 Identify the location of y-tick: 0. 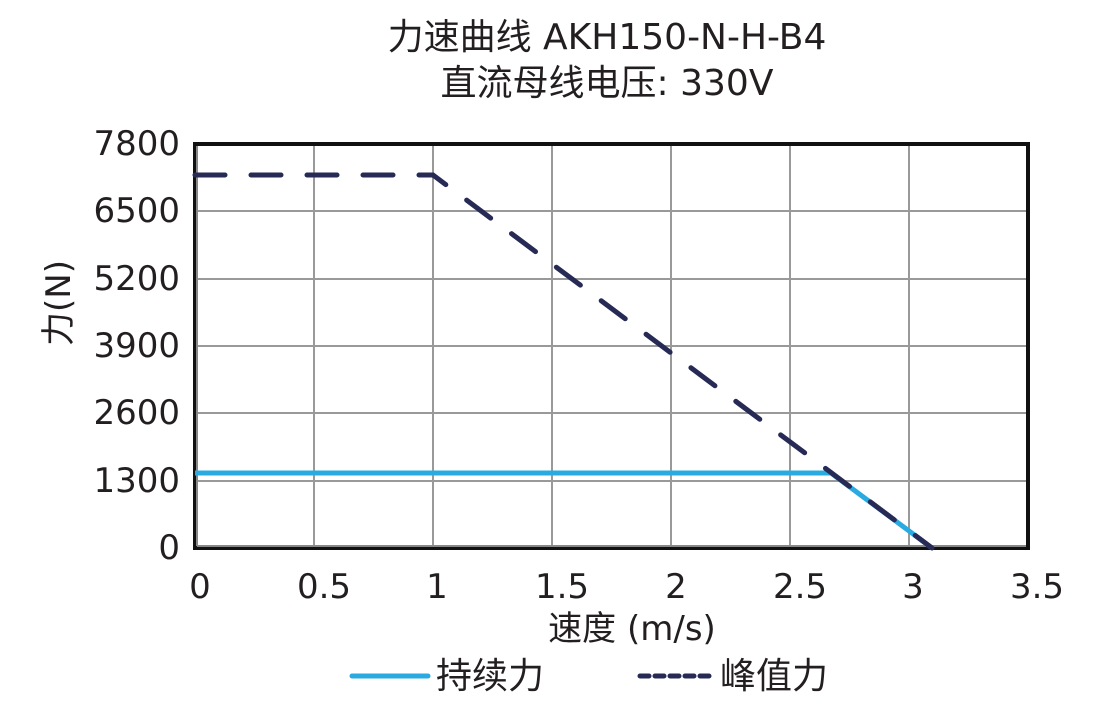
(169, 548).